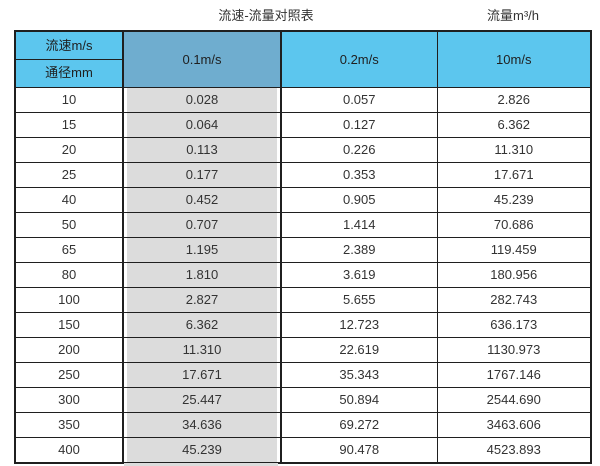 Image resolution: width=600 pixels, height=466 pixels. Describe the element at coordinates (514, 224) in the screenshot. I see `flow-value-cell: 70.686` at that location.